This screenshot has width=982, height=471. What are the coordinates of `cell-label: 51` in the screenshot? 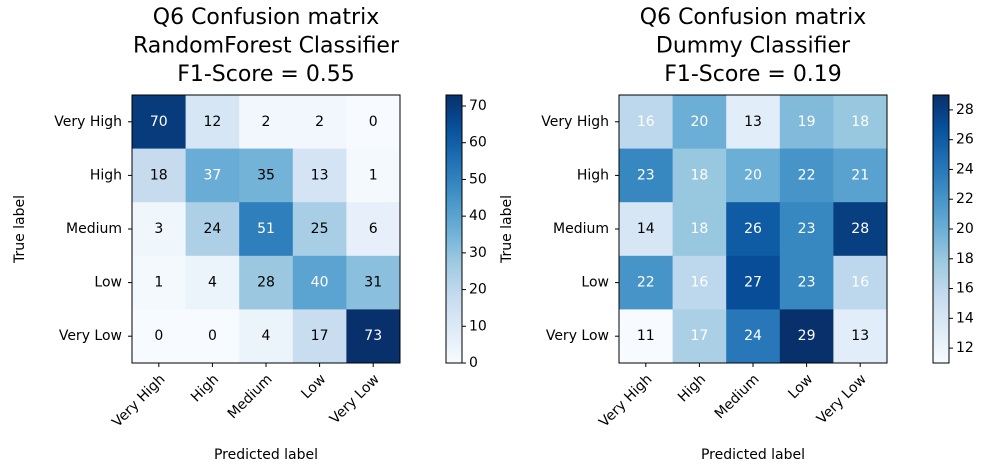 It's located at (266, 229).